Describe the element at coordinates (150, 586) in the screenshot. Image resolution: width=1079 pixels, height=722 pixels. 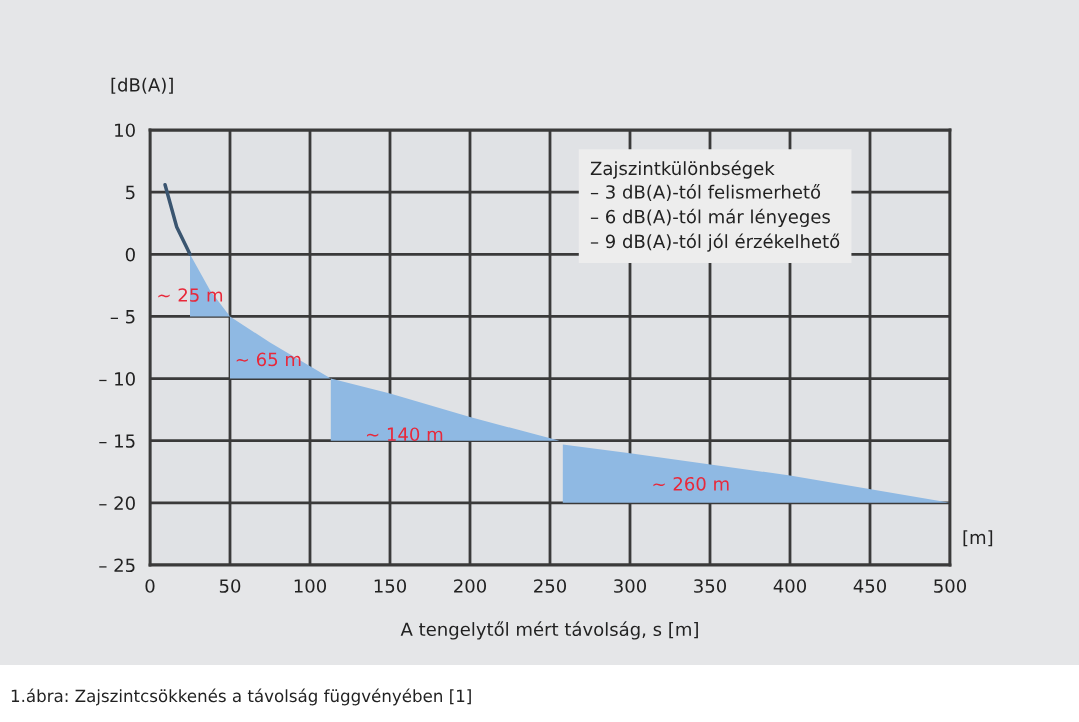
I see `x-tick-label: 0` at that location.